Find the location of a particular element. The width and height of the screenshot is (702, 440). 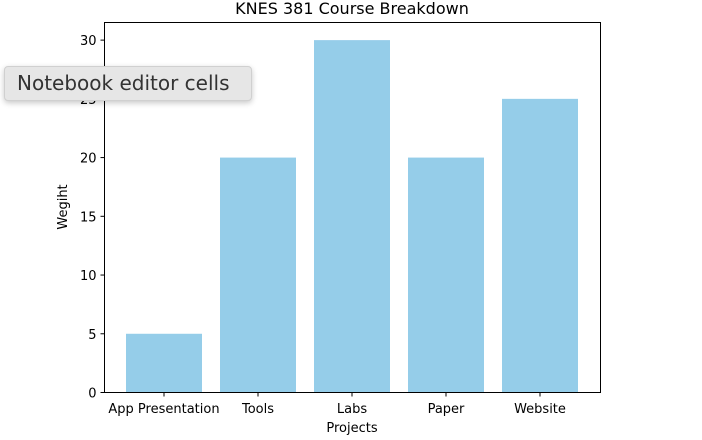

y-tick-label: 5 is located at coordinates (92, 335).